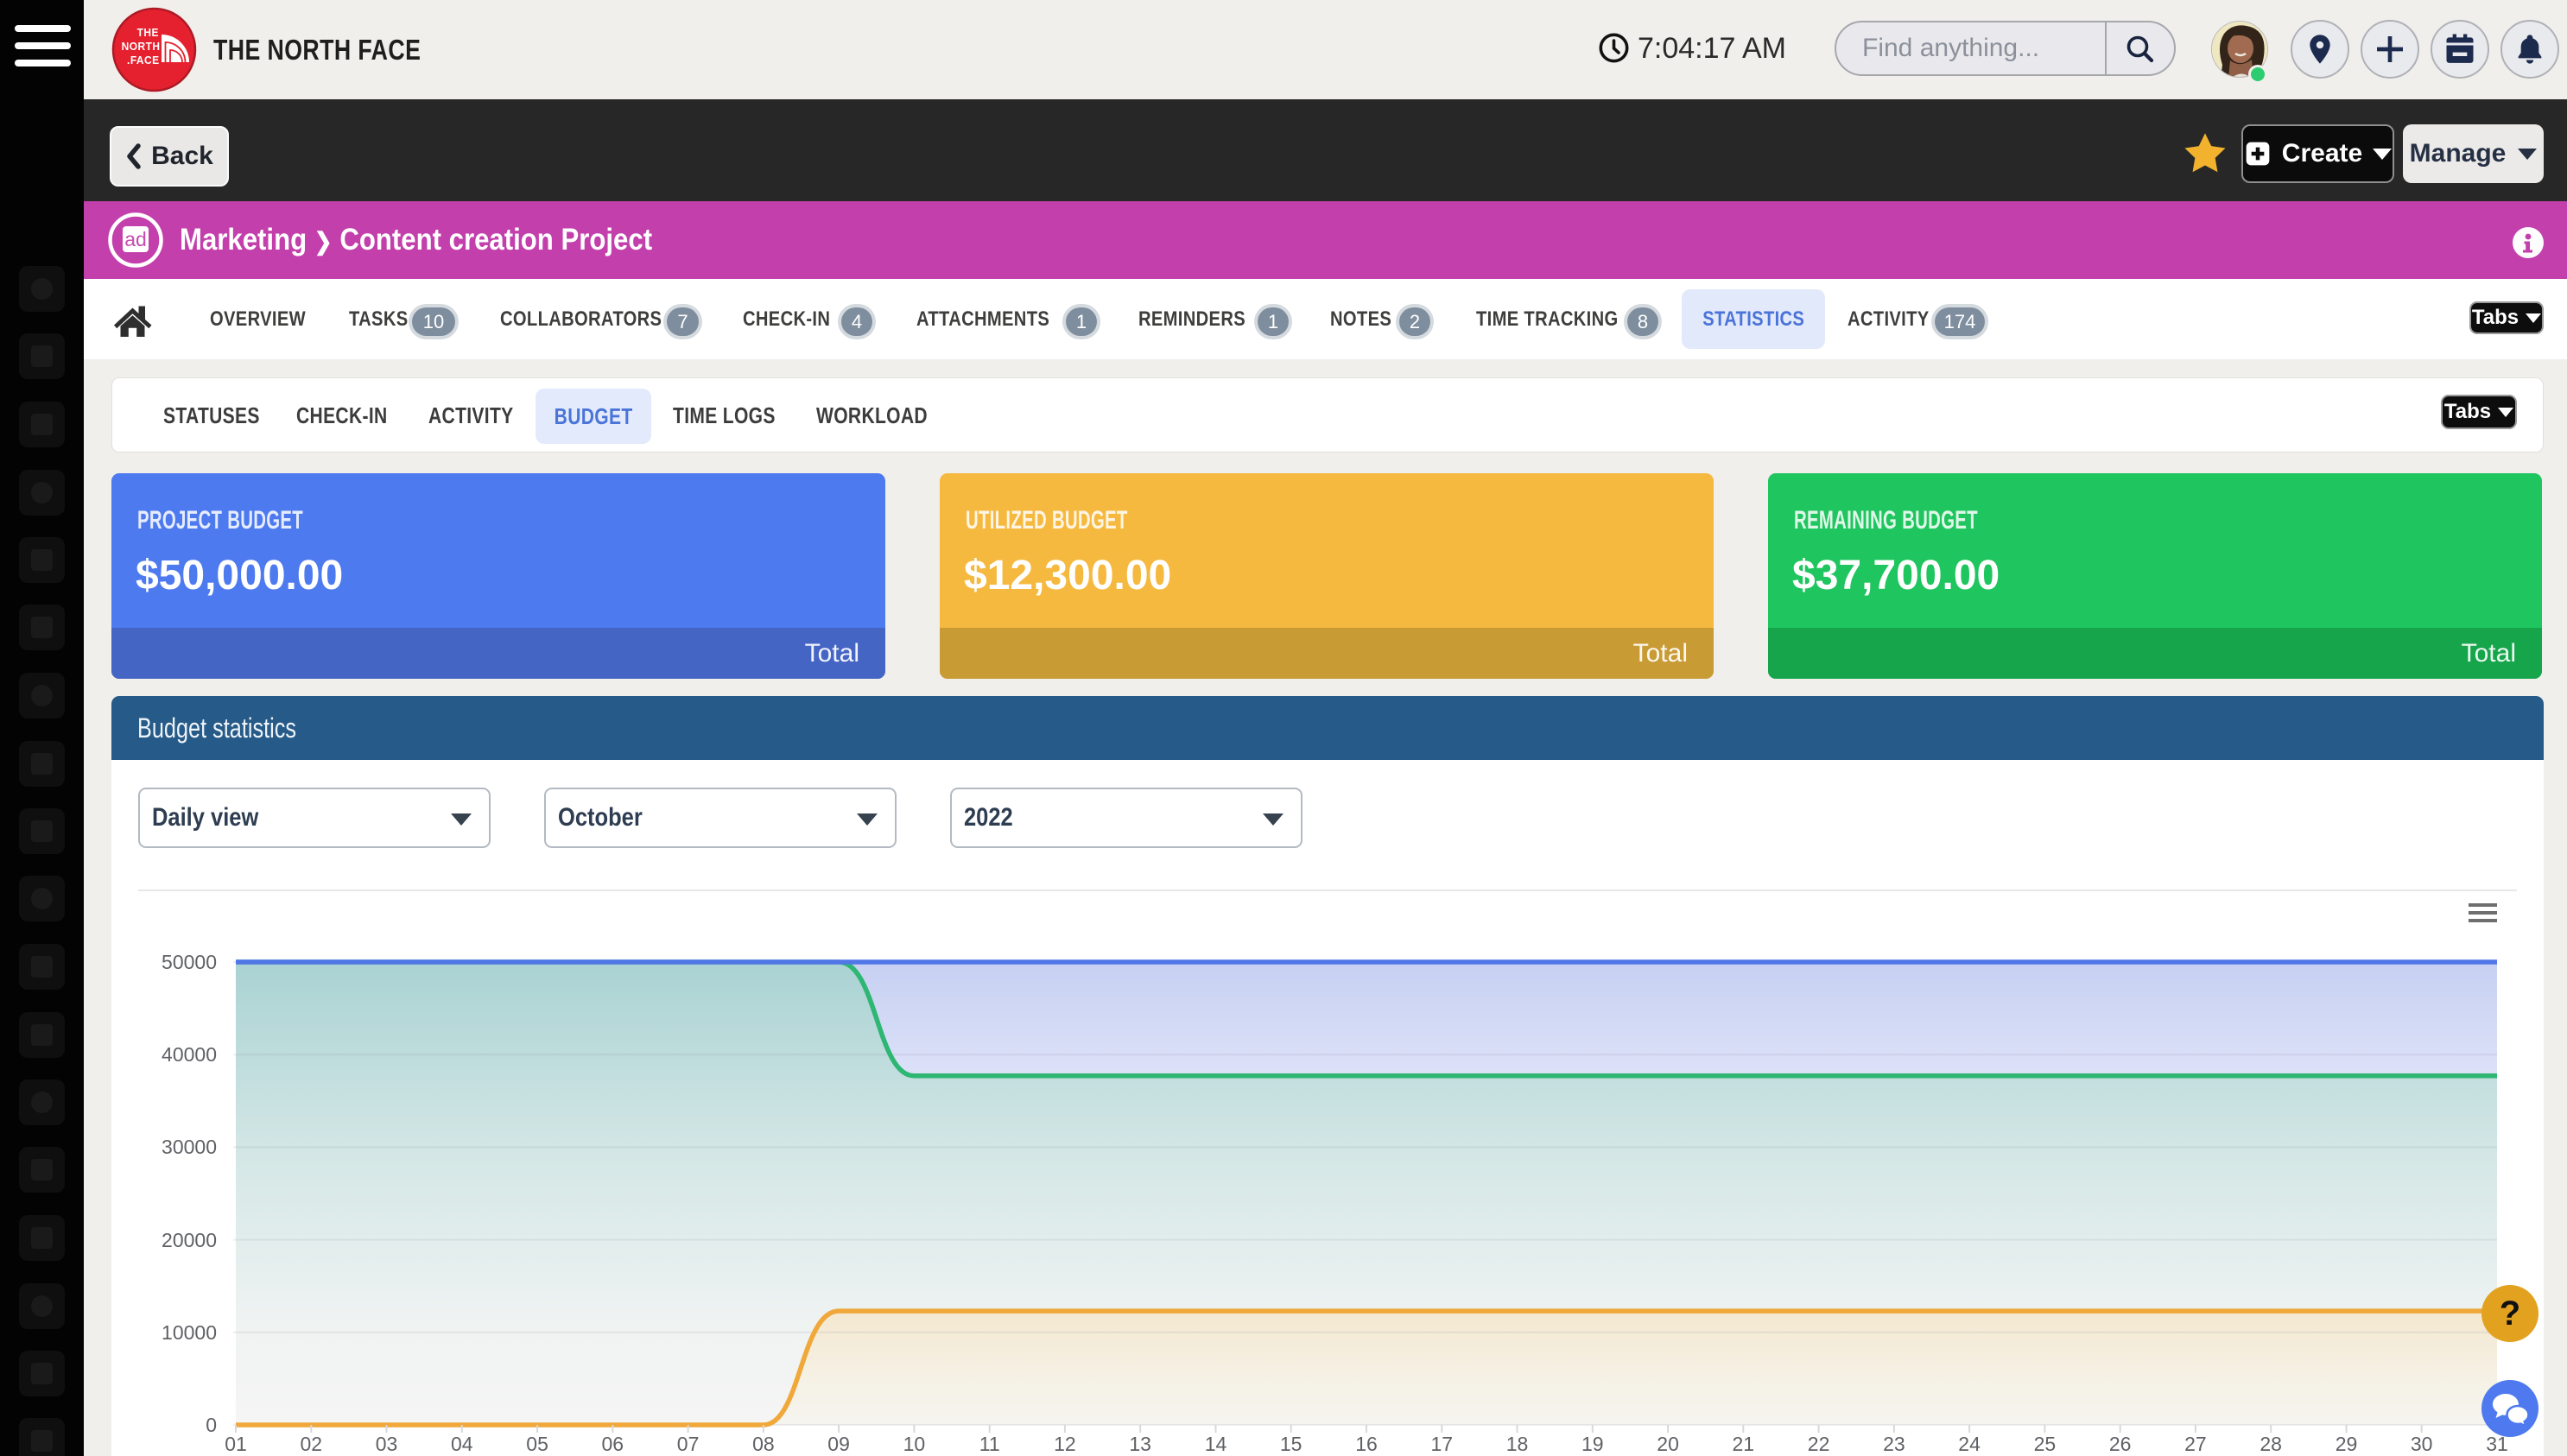 This screenshot has height=1456, width=2567. What do you see at coordinates (236, 1444) in the screenshot?
I see `svg-text: 01` at bounding box center [236, 1444].